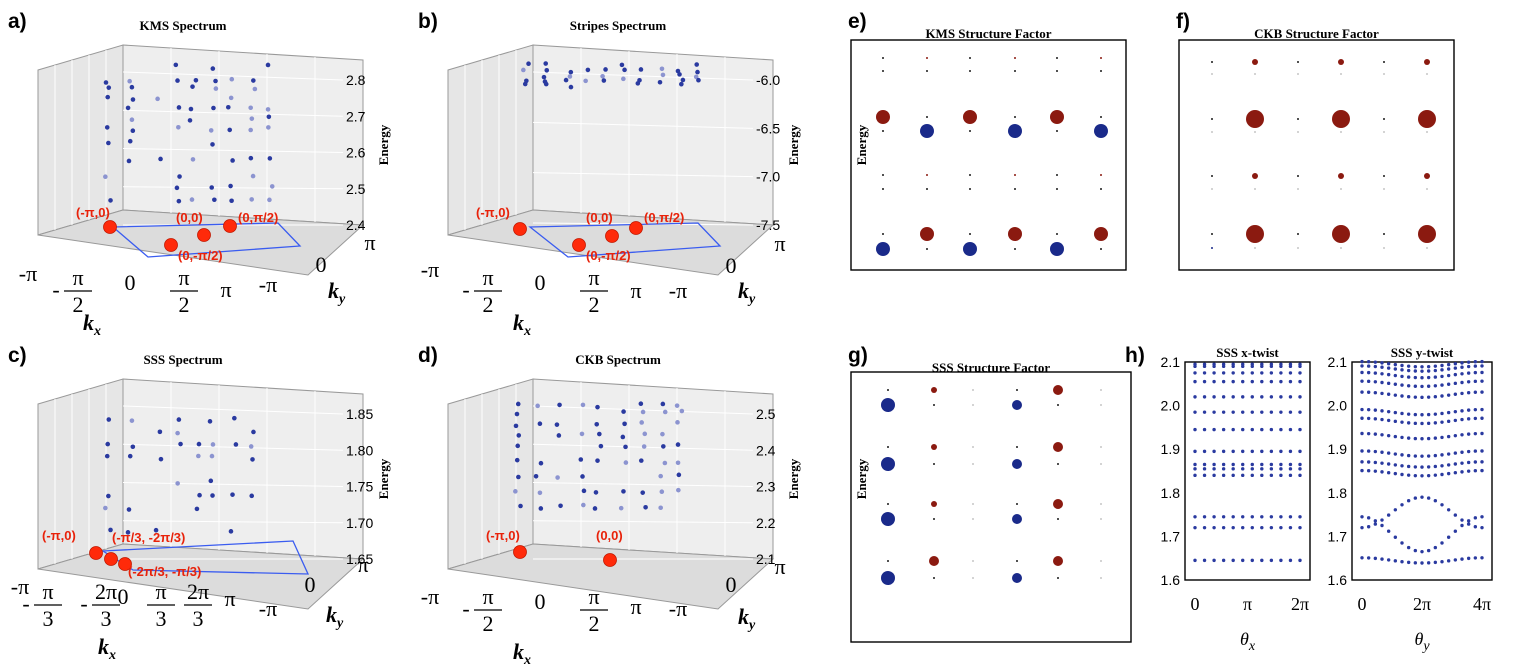 The height and width of the screenshot is (668, 1513). I want to click on plot-frame, so click(991, 507).